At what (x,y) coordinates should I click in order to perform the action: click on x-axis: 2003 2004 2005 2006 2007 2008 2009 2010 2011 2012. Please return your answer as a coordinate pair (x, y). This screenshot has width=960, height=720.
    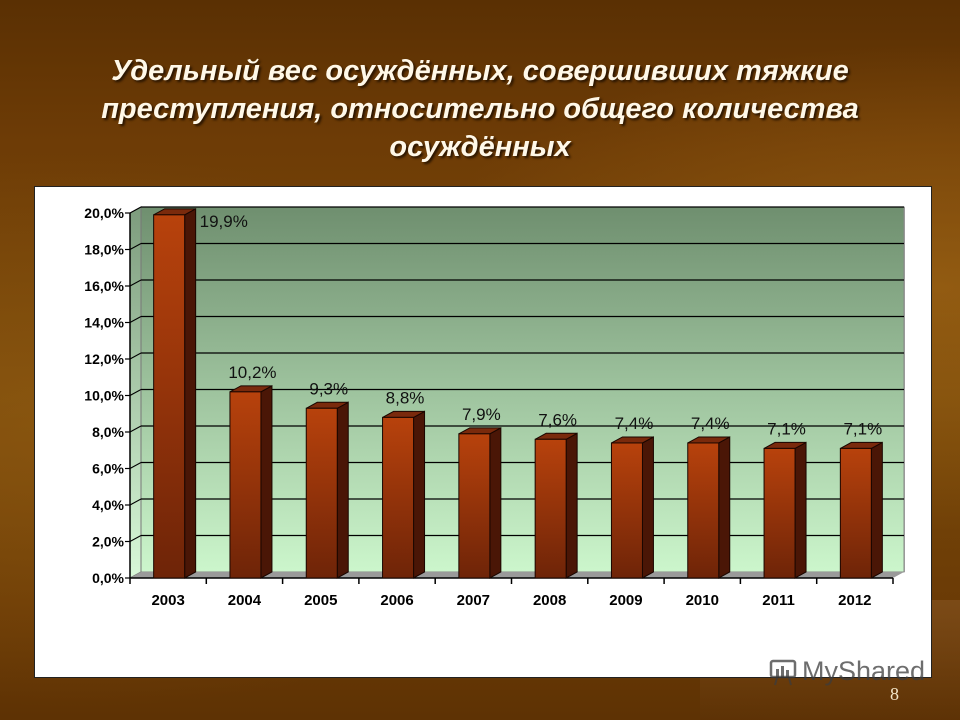
    Looking at the image, I should click on (511, 593).